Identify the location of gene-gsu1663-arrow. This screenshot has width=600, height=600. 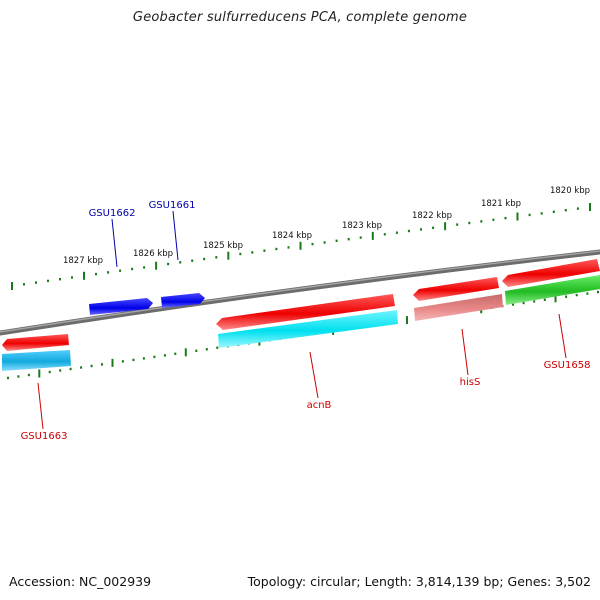
(35, 342).